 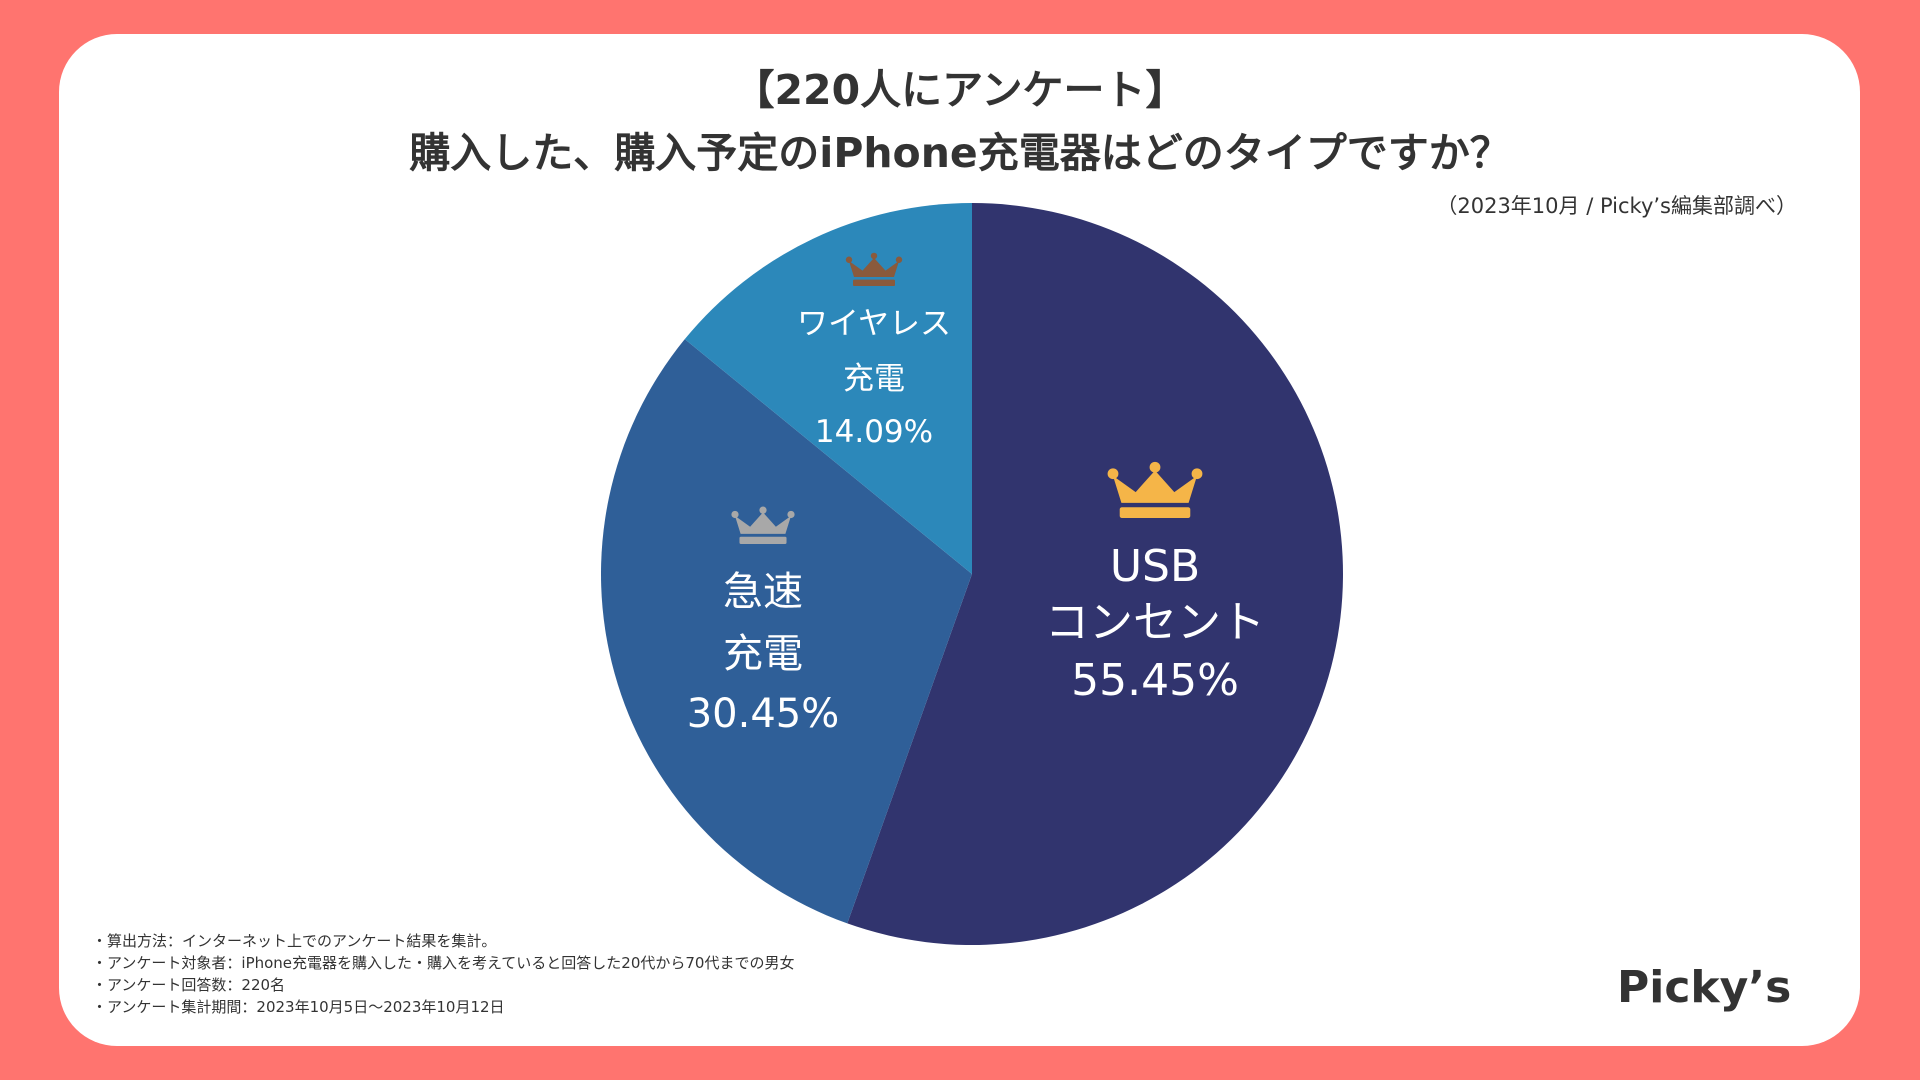 I want to click on slice-label-wireless-line2: 充電, so click(x=873, y=379).